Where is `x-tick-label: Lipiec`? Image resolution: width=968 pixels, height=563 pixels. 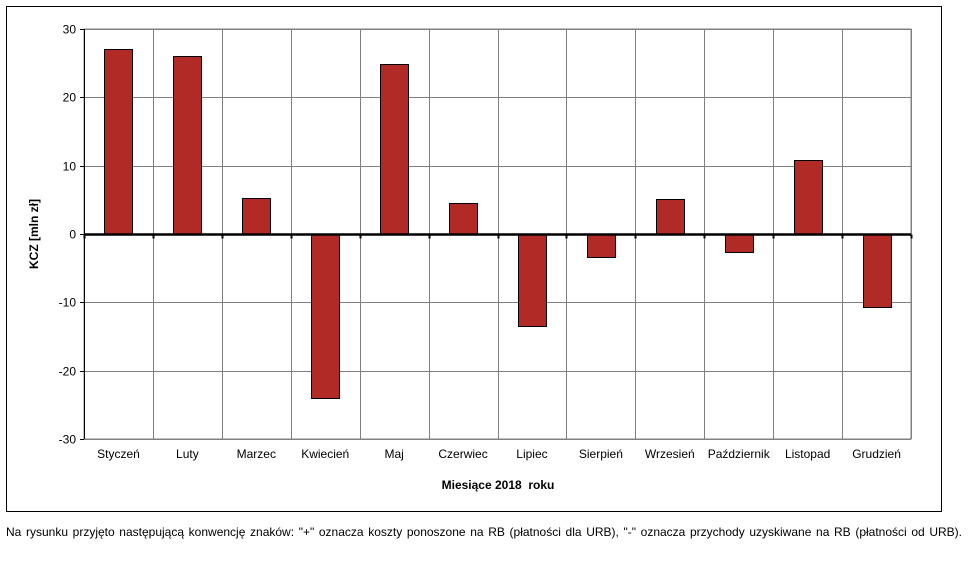
x-tick-label: Lipiec is located at coordinates (531, 454).